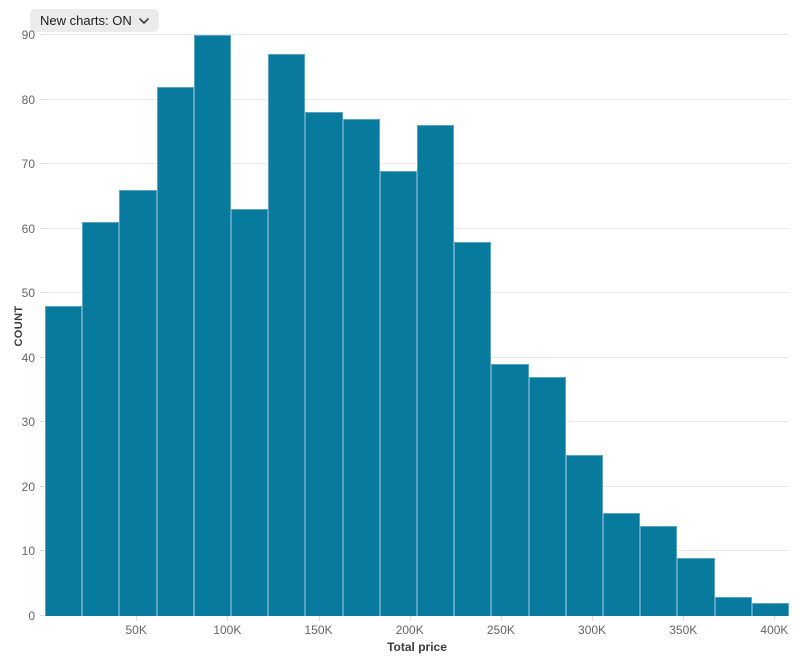  Describe the element at coordinates (683, 630) in the screenshot. I see `x-tick-label: 350K` at that location.